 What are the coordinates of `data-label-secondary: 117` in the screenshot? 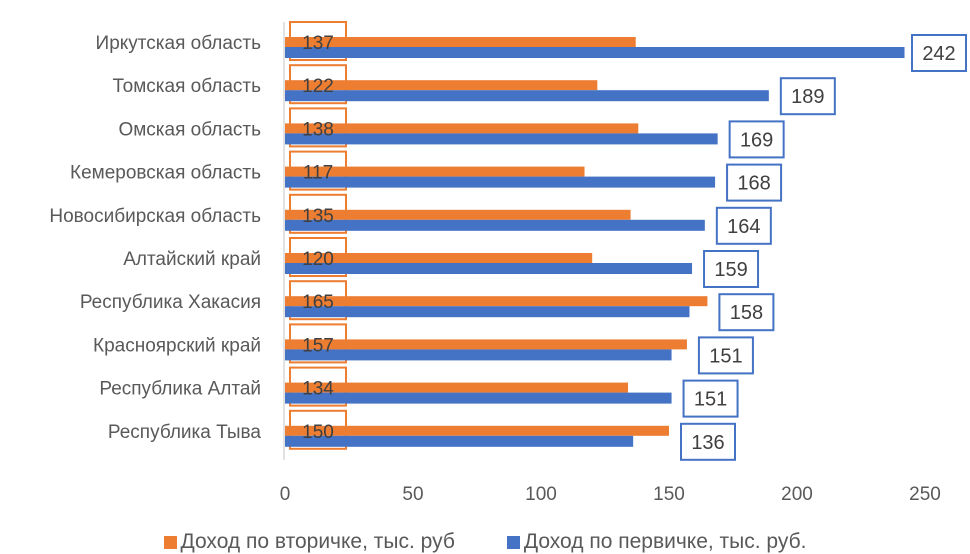 It's located at (318, 173).